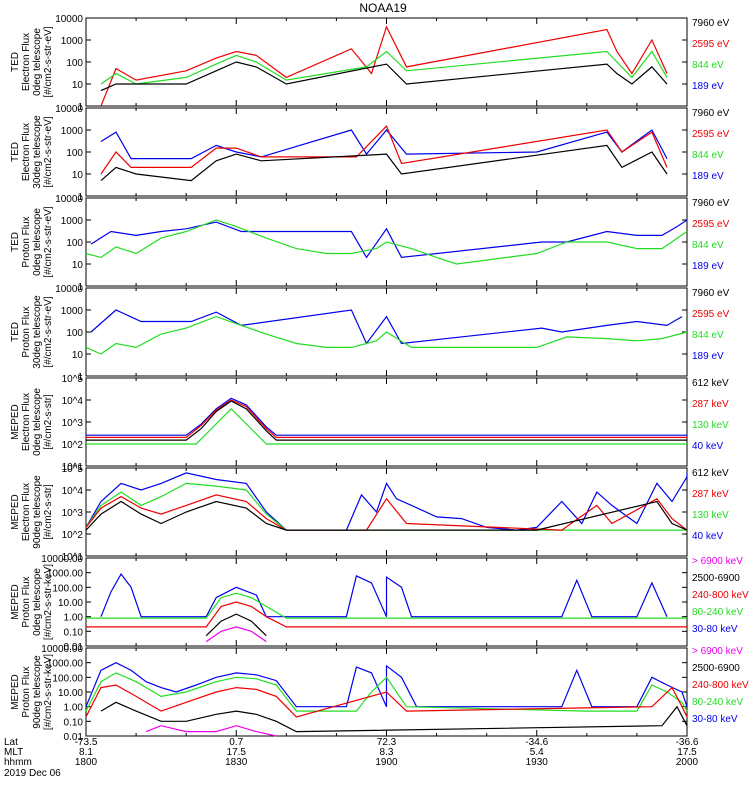 The image size is (750, 800). Describe the element at coordinates (70, 693) in the screenshot. I see `y-tick-label: 10.00` at that location.